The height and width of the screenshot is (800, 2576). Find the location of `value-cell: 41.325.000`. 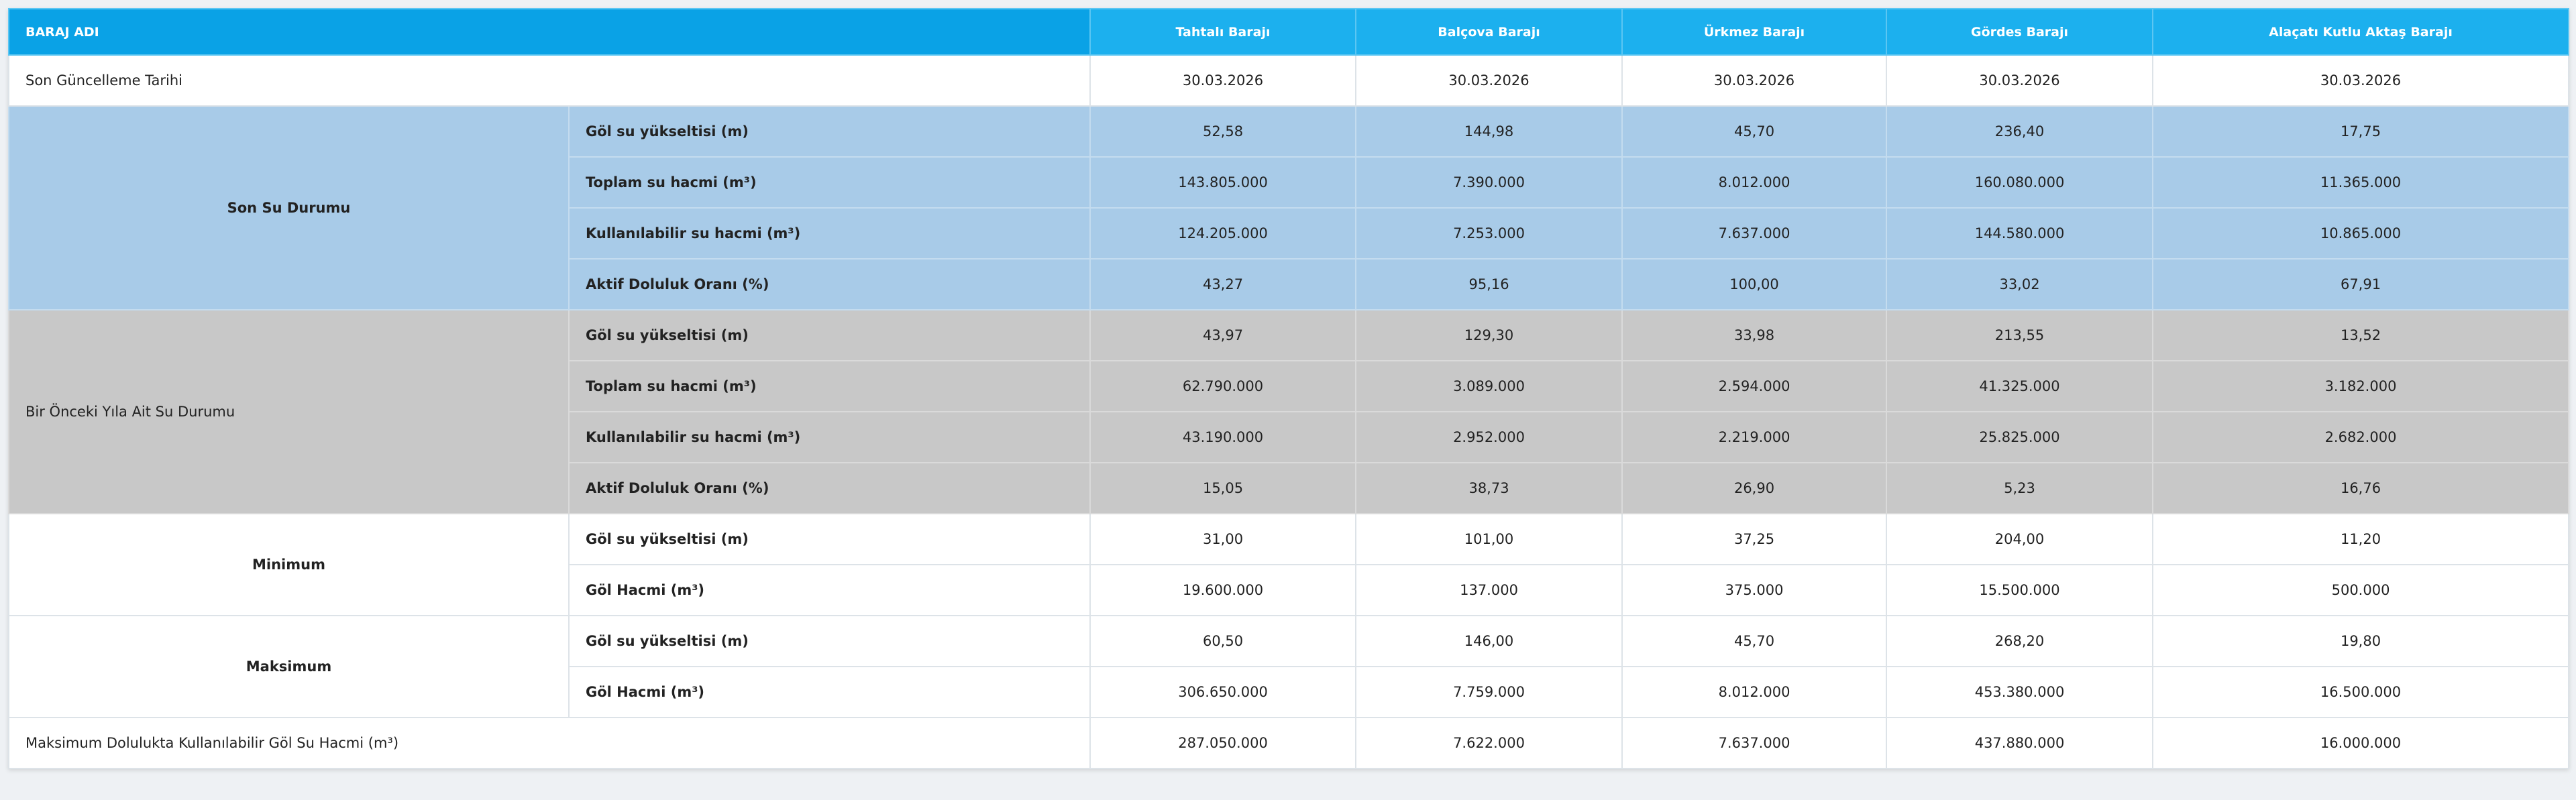

value-cell: 41.325.000 is located at coordinates (2020, 386).